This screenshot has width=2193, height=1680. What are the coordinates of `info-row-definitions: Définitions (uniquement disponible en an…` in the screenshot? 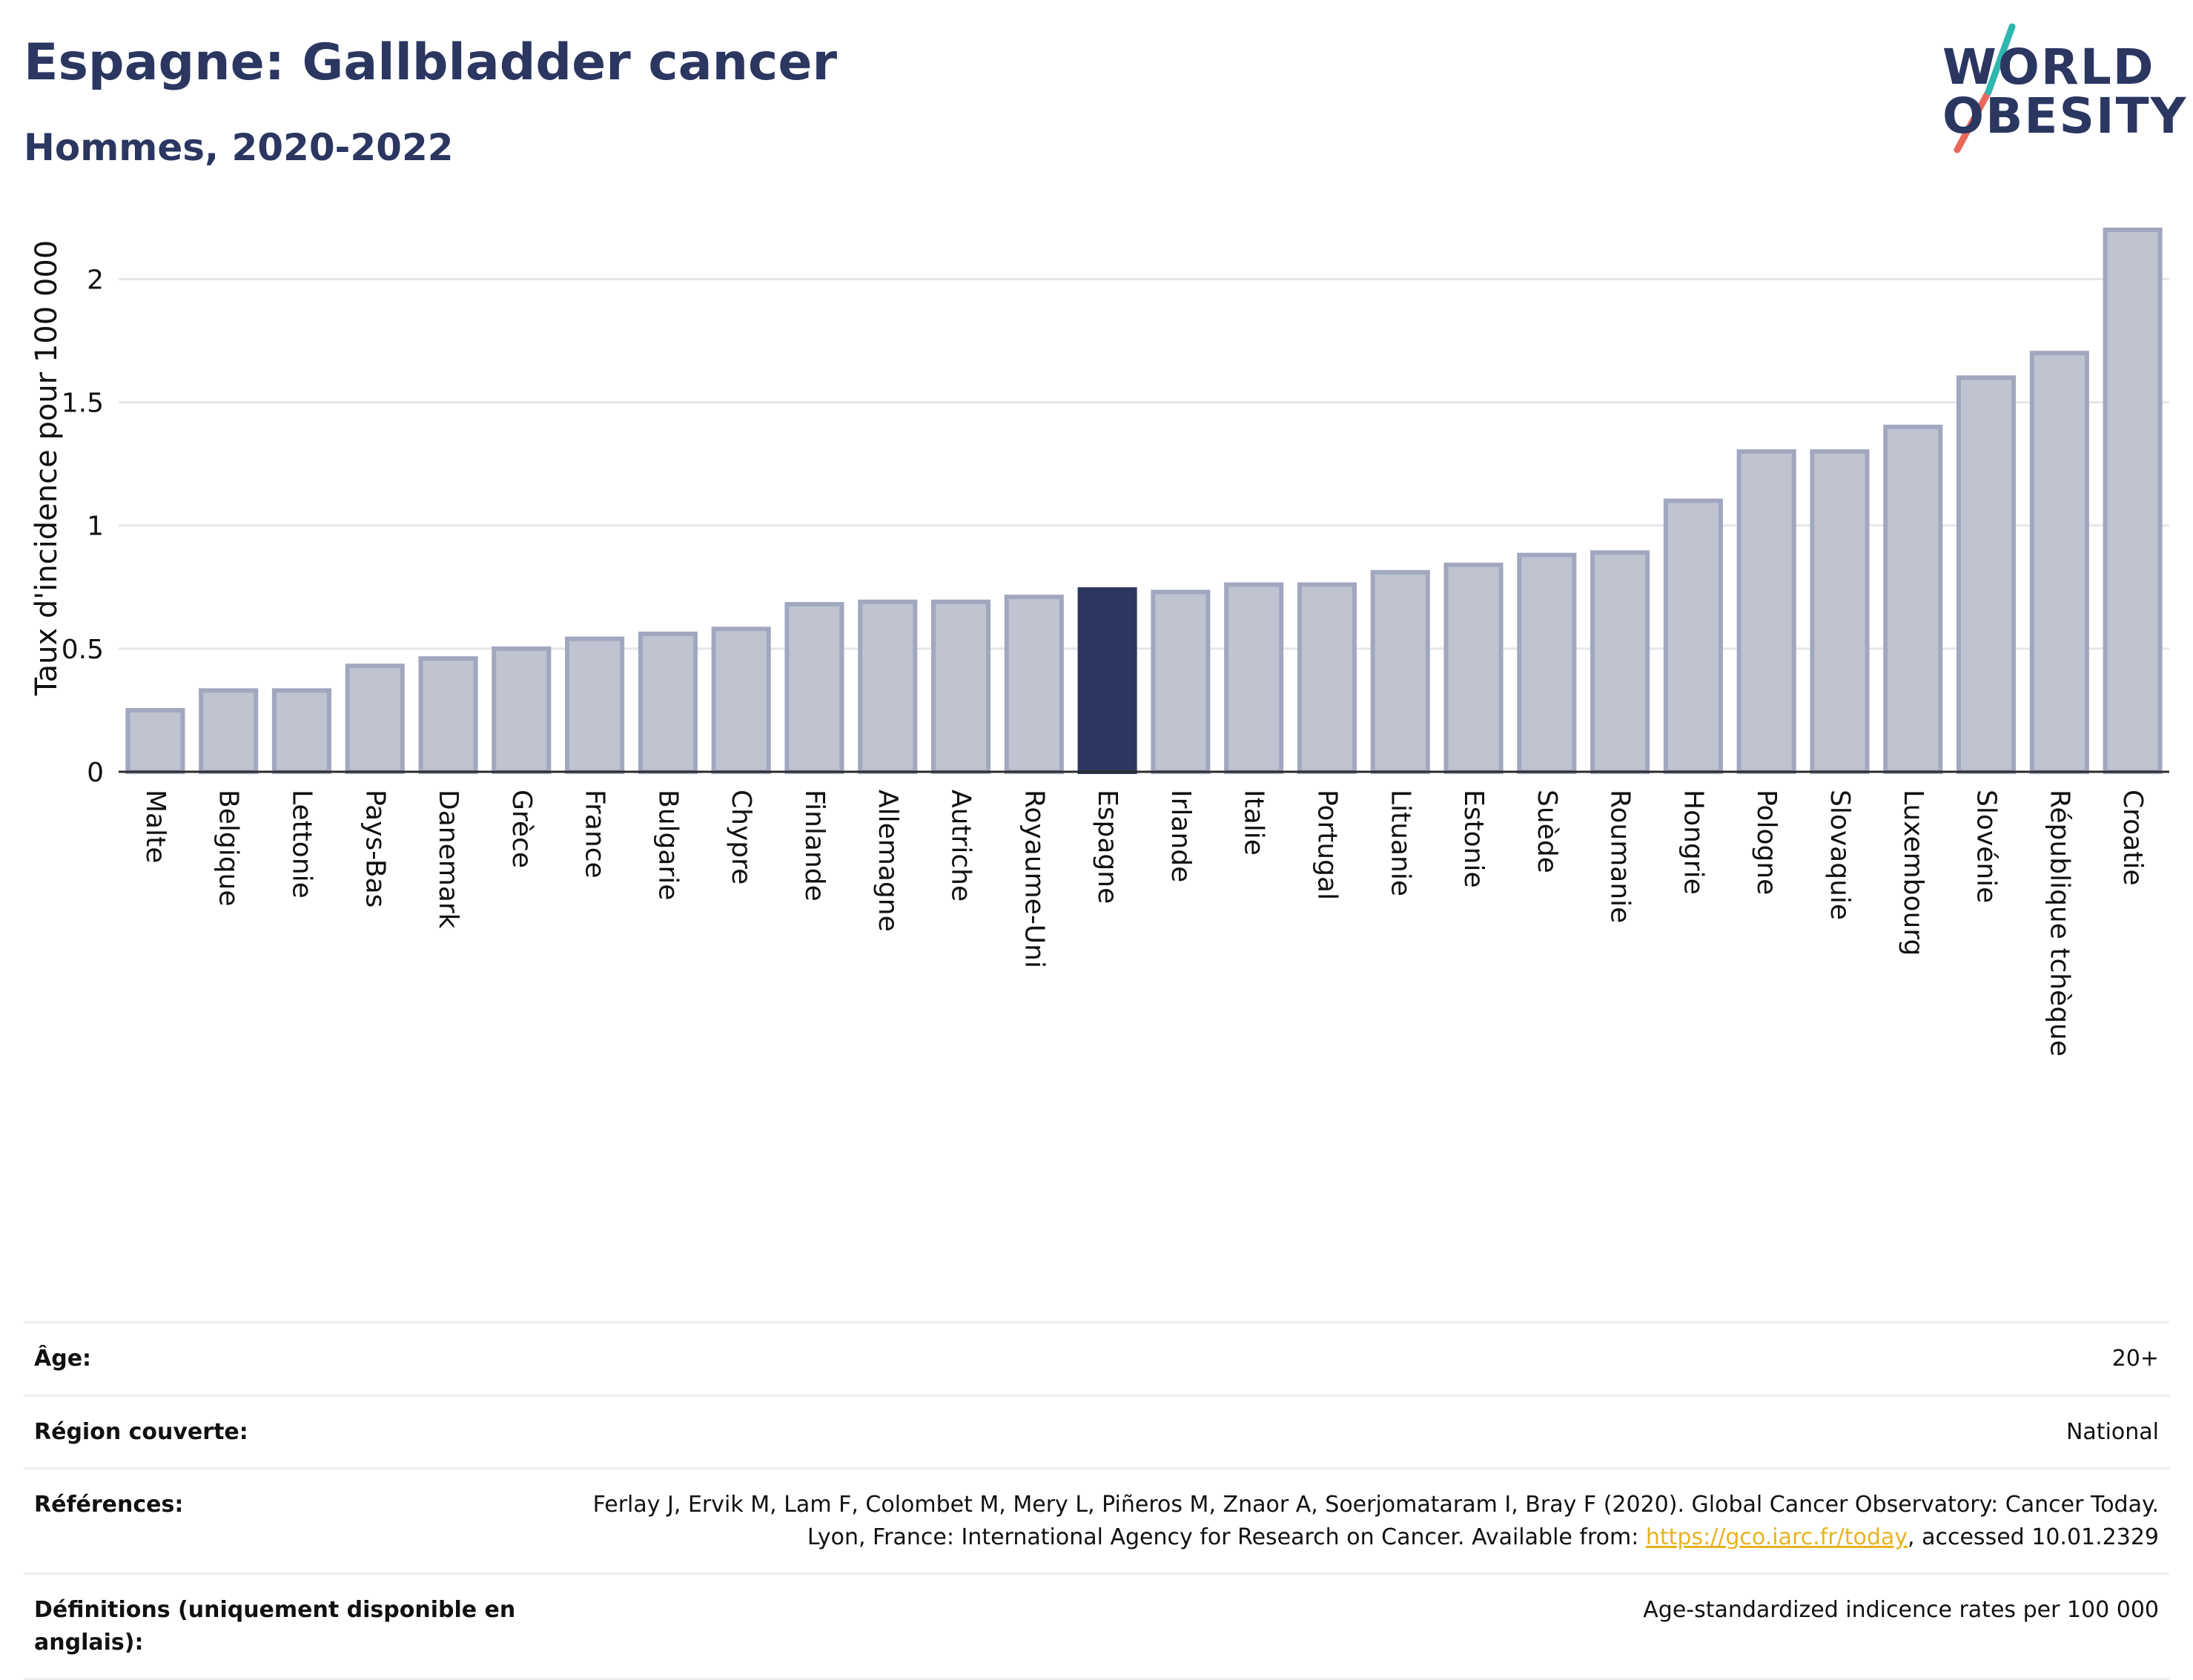 It's located at (1096, 1626).